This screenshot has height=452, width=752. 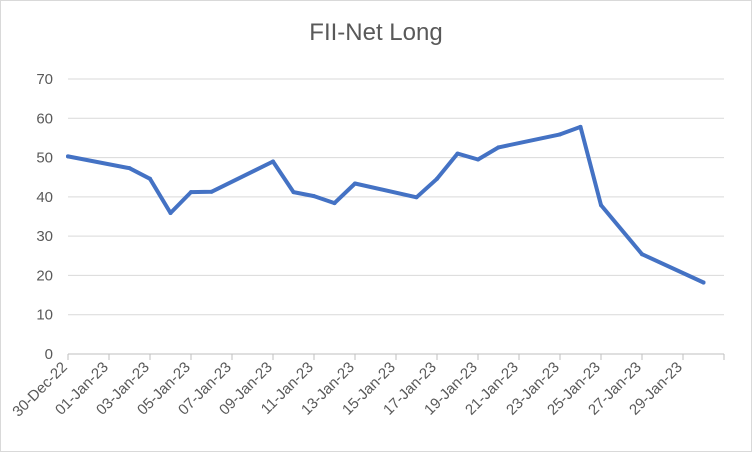 I want to click on y-tick-label: 20, so click(x=44, y=275).